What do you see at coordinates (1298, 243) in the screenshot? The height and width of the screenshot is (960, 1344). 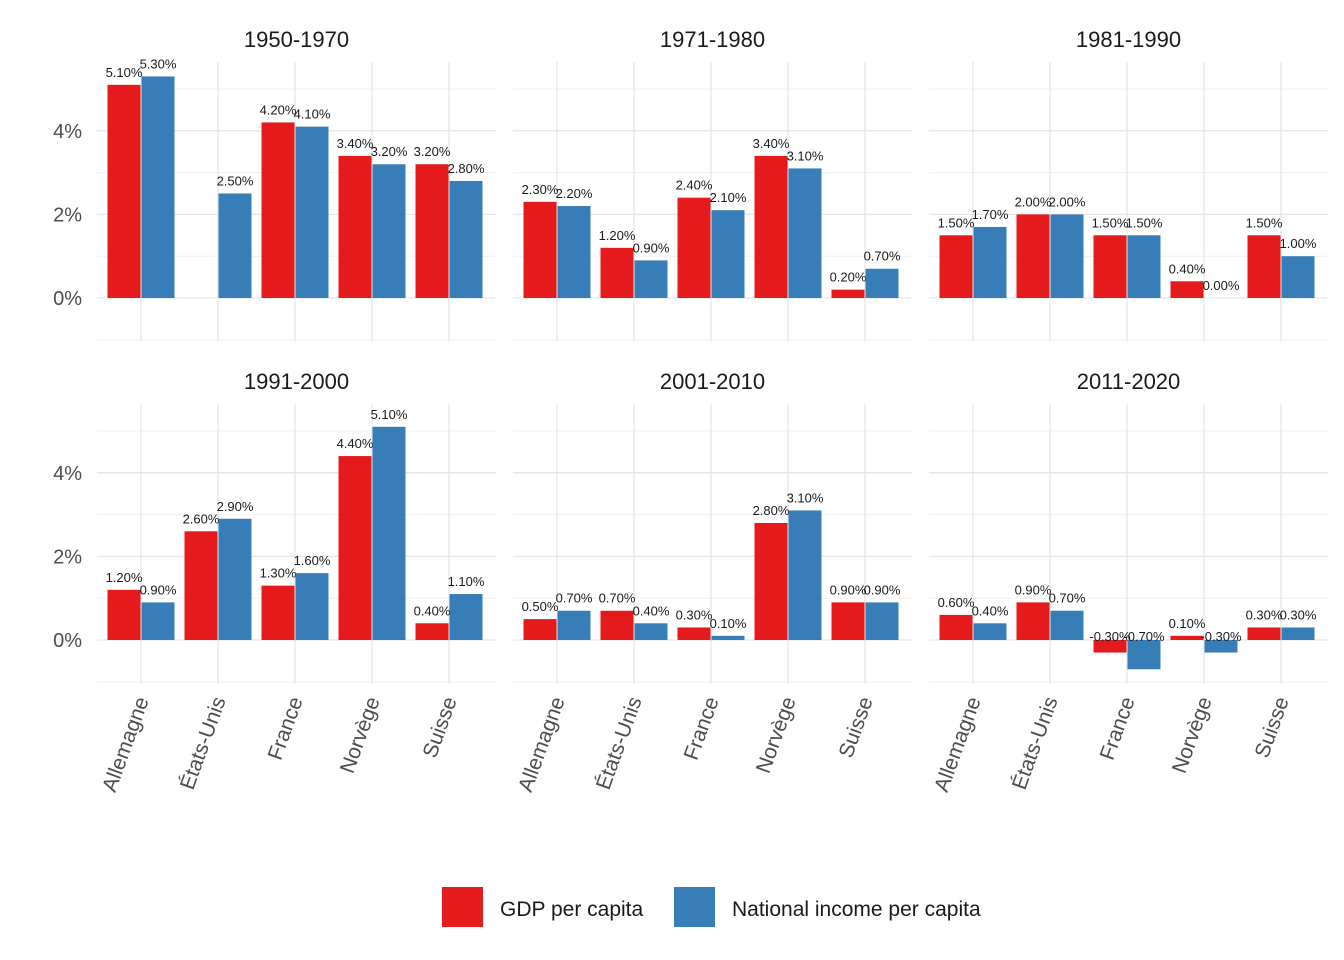 I see `bar-value-label: 1.00%` at bounding box center [1298, 243].